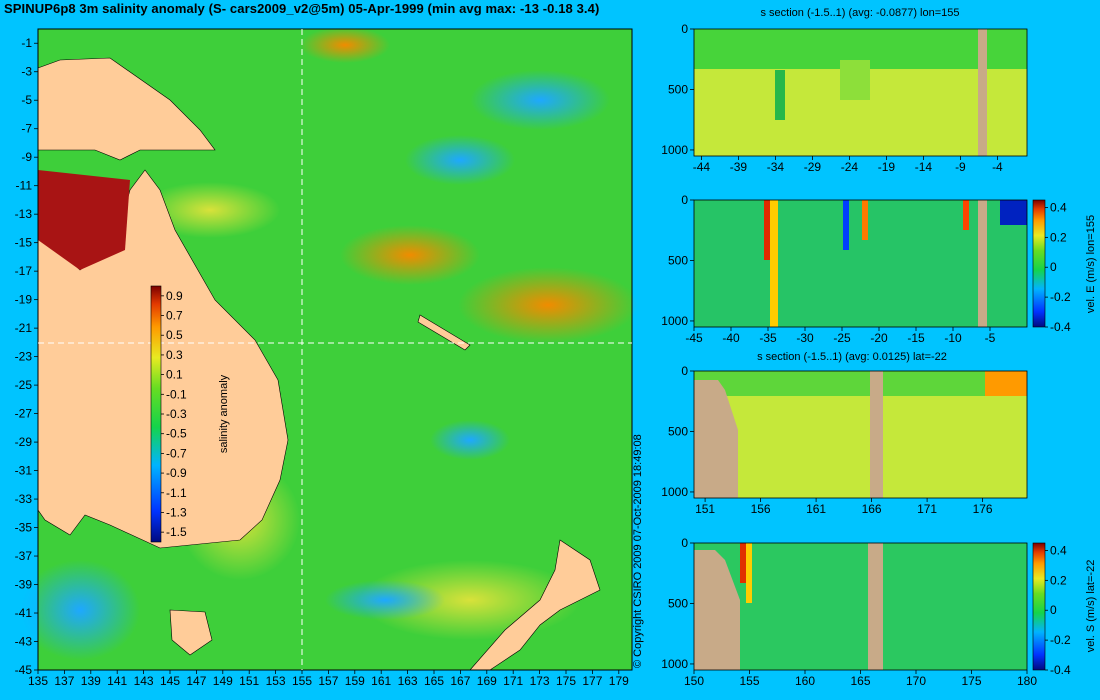  What do you see at coordinates (924, 167) in the screenshot?
I see `panel-1-x-tick-label: -14` at bounding box center [924, 167].